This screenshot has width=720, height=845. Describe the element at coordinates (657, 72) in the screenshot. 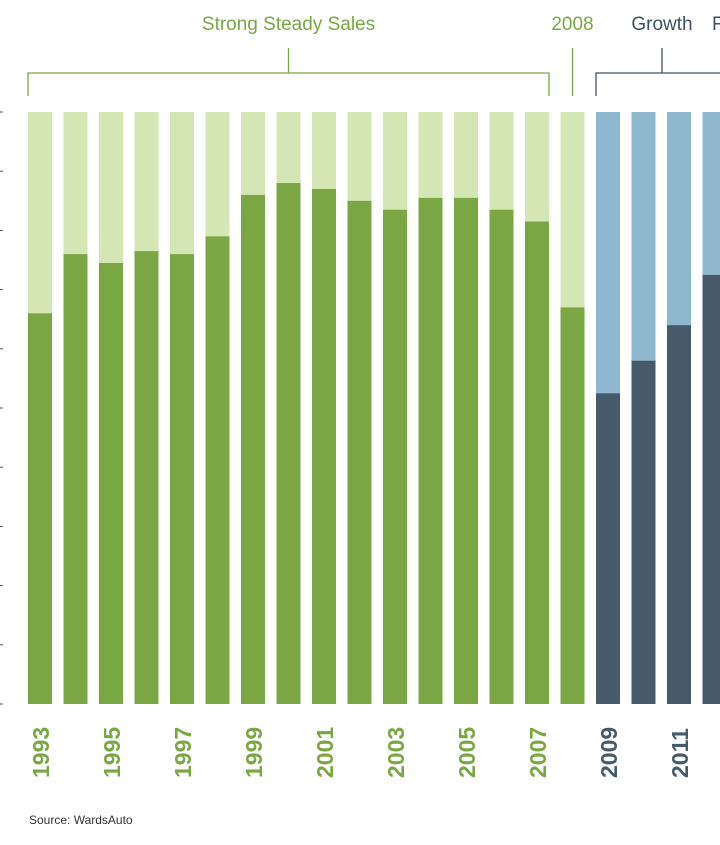

I see `bracket-growth` at that location.